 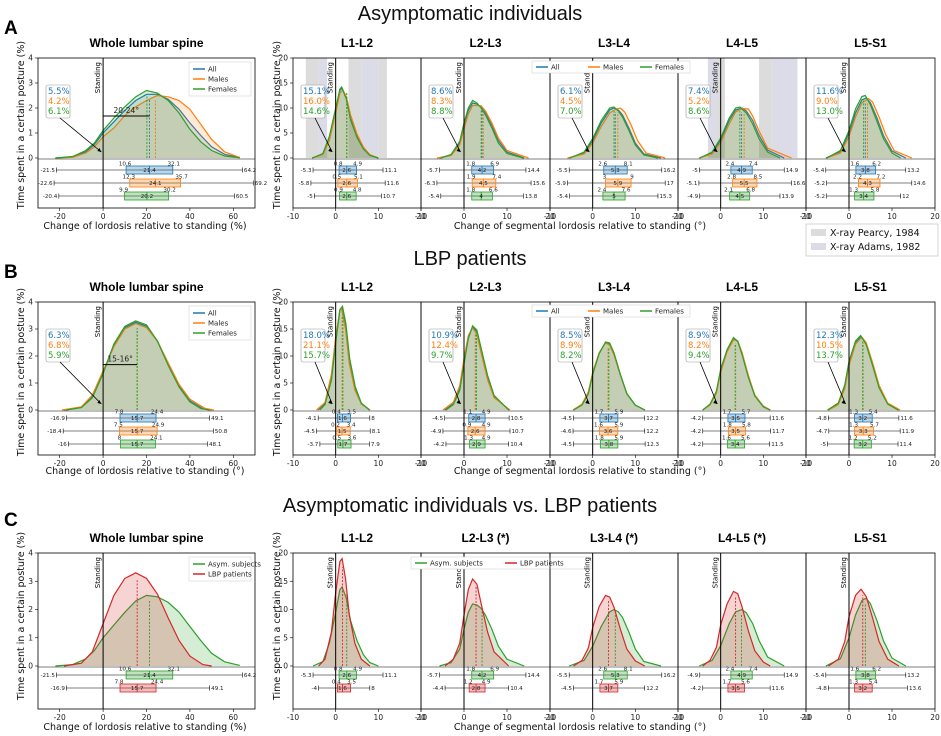 I want to click on box-row: -5.9 3 5.9 9 17, so click(x=614, y=181).